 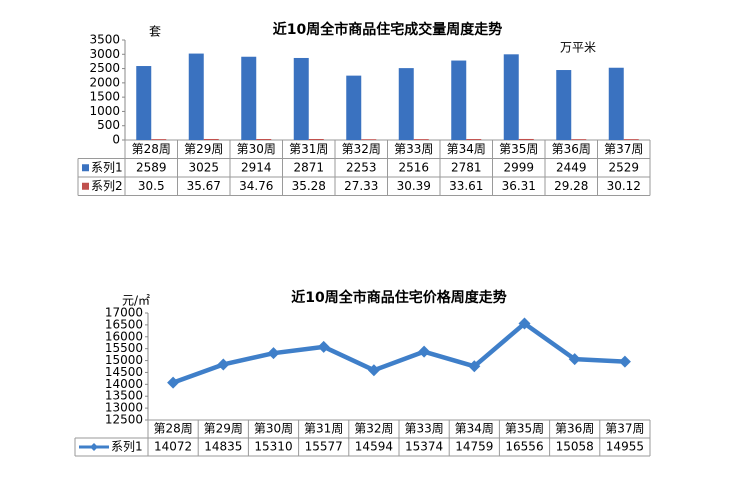 I want to click on table-value: 30.39, so click(x=414, y=186).